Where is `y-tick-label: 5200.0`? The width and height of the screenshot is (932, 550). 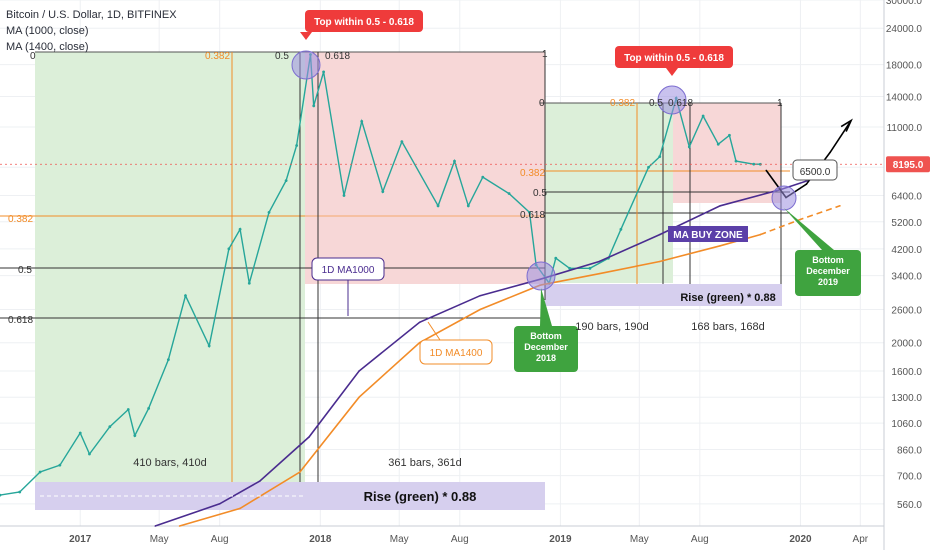 y-tick-label: 5200.0 is located at coordinates (906, 223).